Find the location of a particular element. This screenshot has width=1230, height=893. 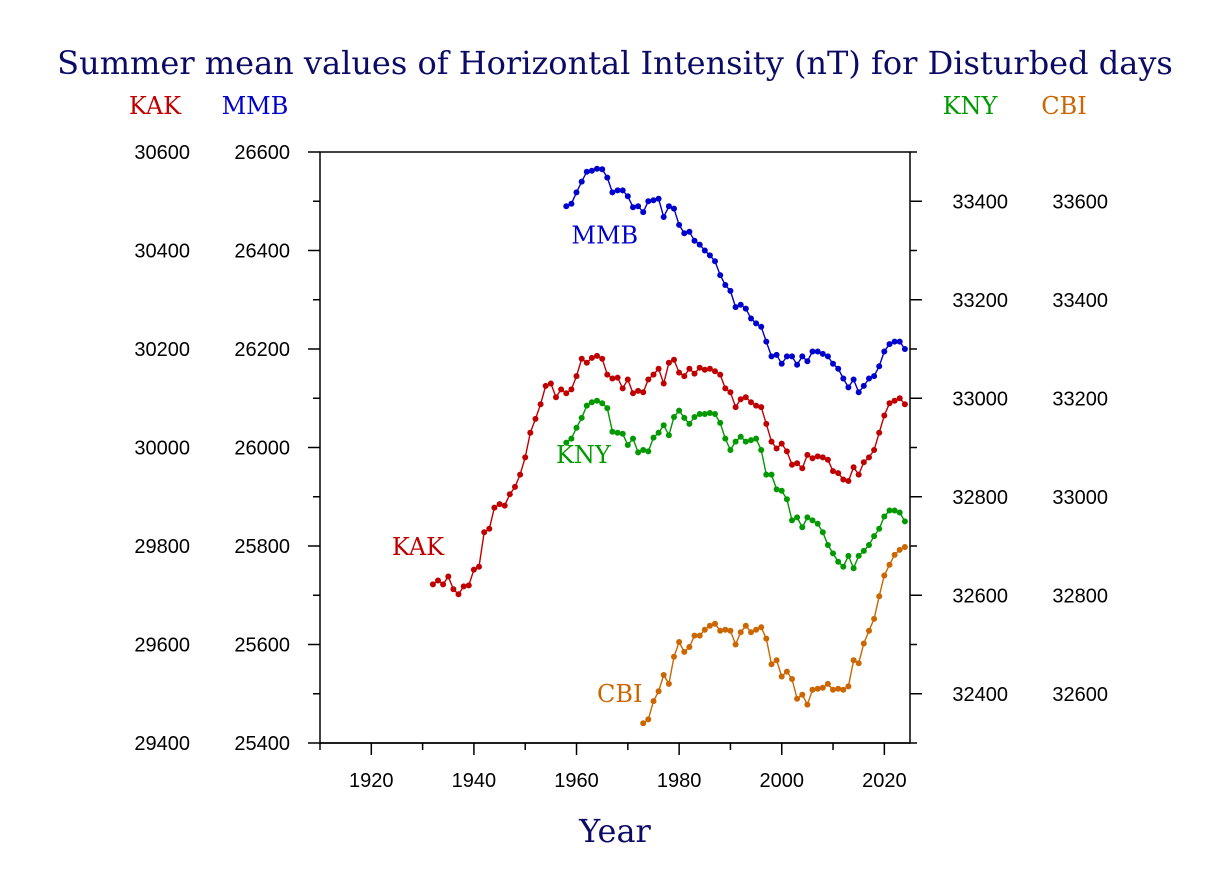

x-axis-title: Year is located at coordinates (614, 831).